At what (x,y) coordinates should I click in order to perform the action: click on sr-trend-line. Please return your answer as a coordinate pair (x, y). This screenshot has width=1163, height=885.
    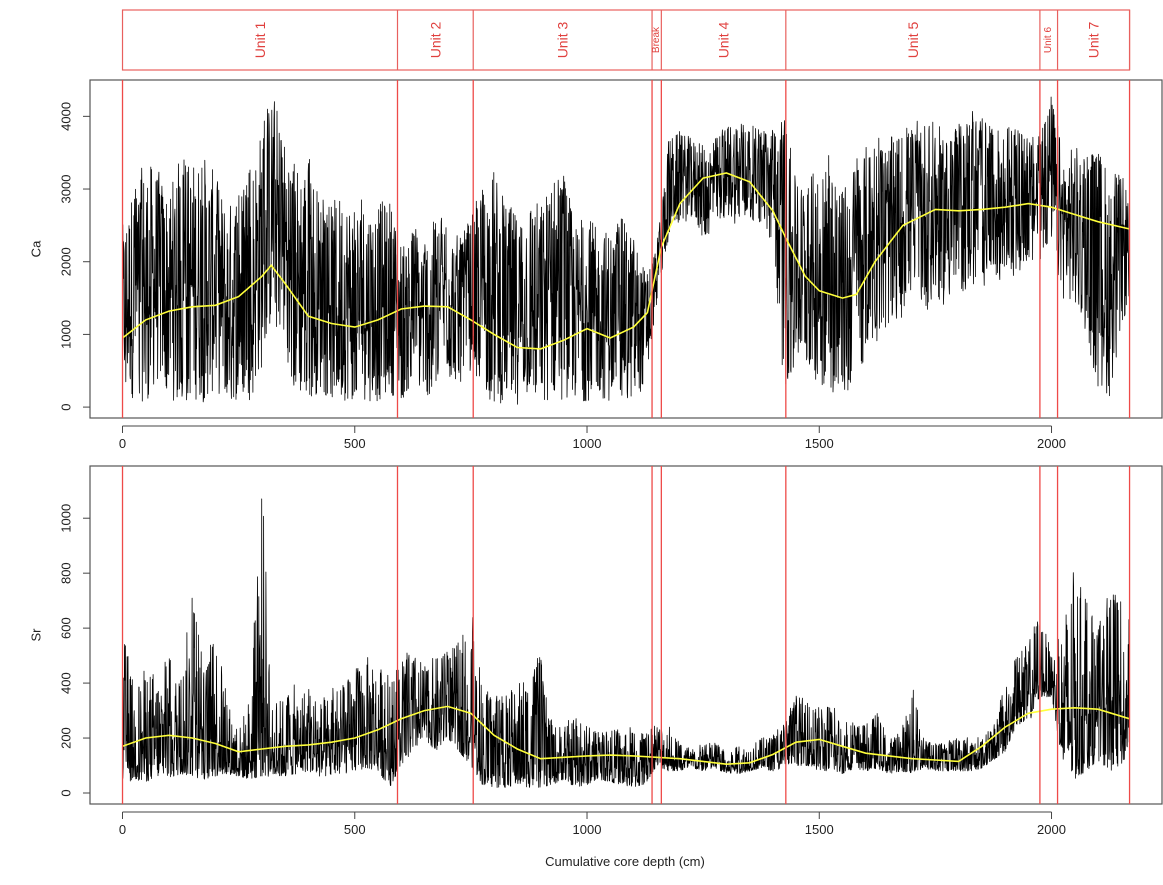
    Looking at the image, I should click on (626, 735).